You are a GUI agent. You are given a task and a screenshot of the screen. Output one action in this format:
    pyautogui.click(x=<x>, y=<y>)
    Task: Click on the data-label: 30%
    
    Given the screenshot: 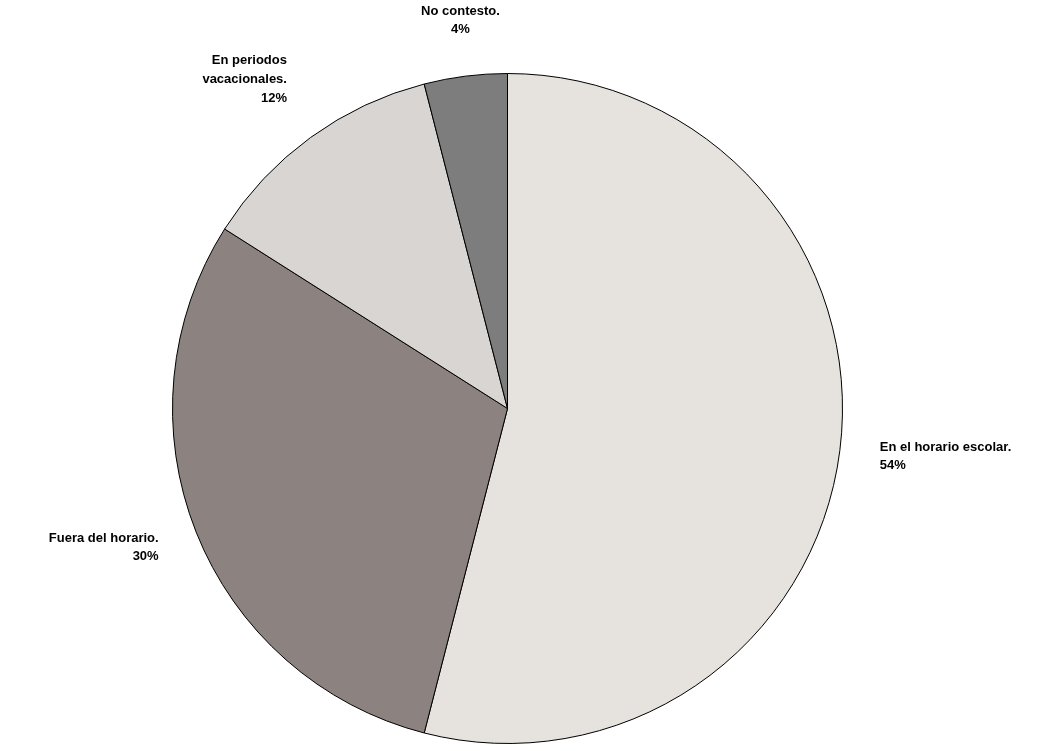 What is the action you would take?
    pyautogui.click(x=146, y=556)
    